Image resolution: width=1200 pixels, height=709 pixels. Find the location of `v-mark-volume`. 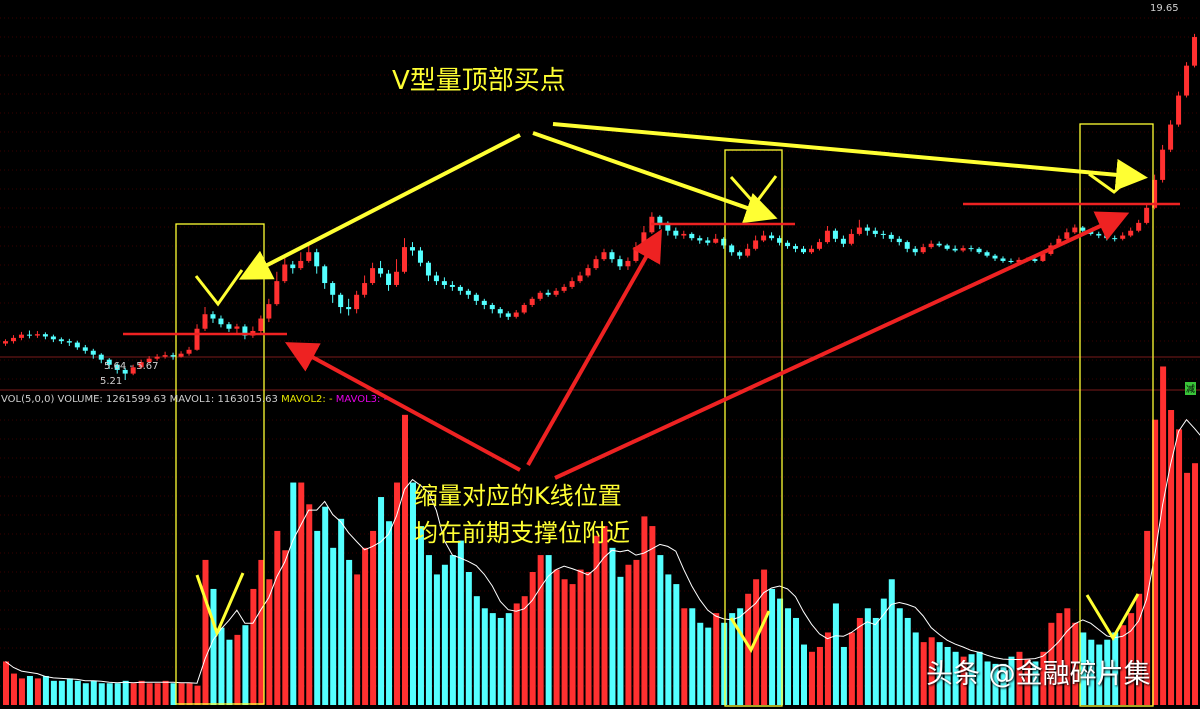

v-mark-volume is located at coordinates (1112, 617).